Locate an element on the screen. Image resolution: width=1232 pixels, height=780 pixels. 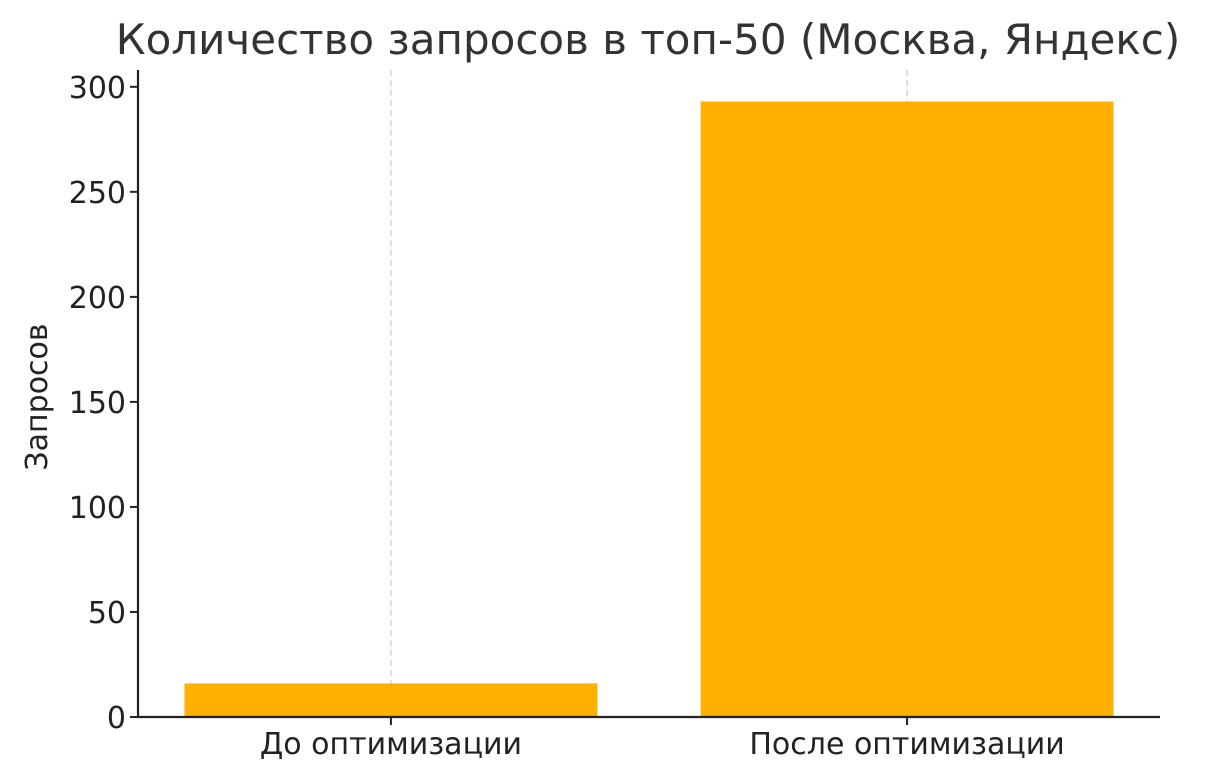
y-ticks: 0 50 100 150 200 250 300 is located at coordinates (103, 403).